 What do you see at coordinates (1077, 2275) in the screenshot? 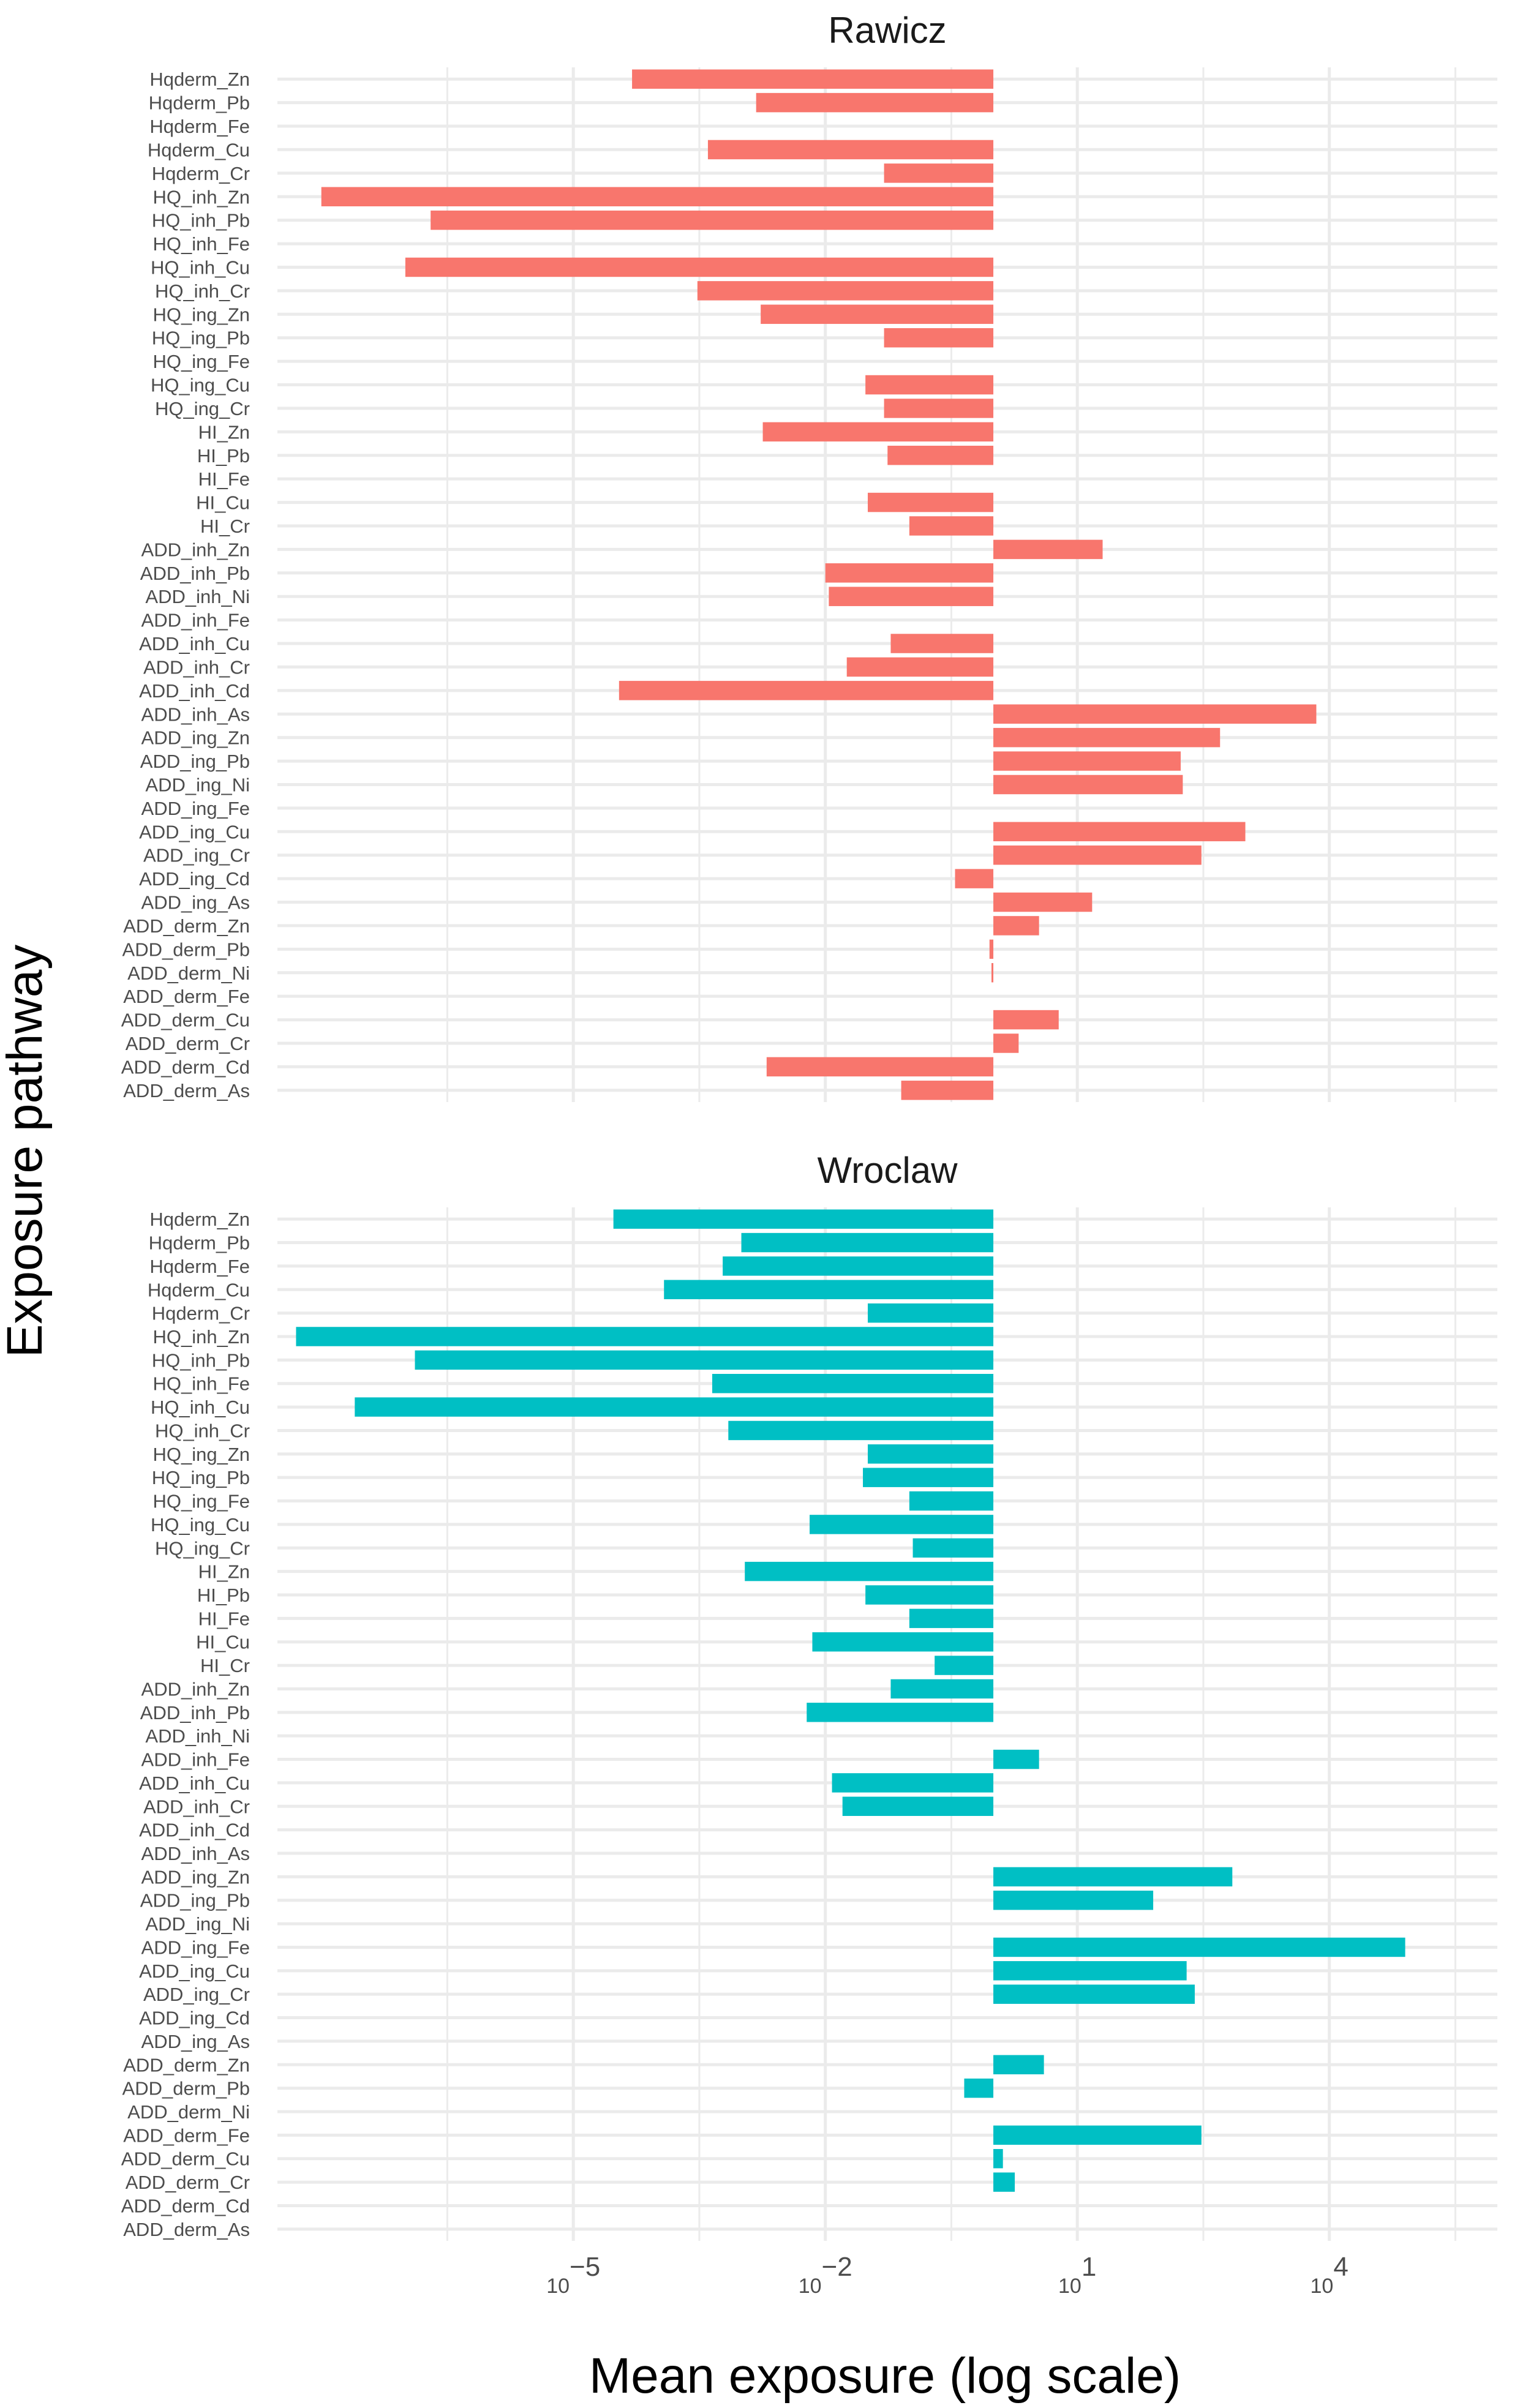
I see `x-tick-label: 101` at bounding box center [1077, 2275].